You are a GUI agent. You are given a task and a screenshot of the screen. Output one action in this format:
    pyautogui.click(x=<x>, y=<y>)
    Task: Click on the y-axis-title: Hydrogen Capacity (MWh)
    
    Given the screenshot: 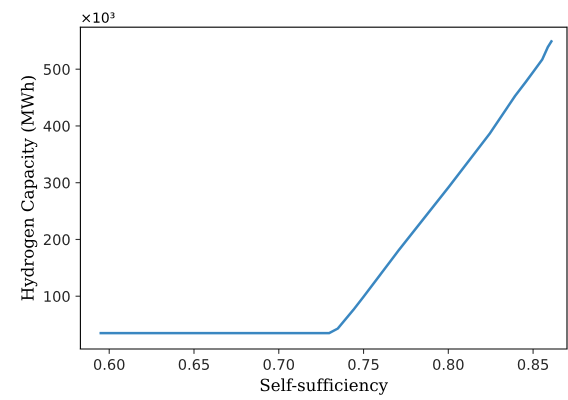 What is the action you would take?
    pyautogui.click(x=29, y=188)
    